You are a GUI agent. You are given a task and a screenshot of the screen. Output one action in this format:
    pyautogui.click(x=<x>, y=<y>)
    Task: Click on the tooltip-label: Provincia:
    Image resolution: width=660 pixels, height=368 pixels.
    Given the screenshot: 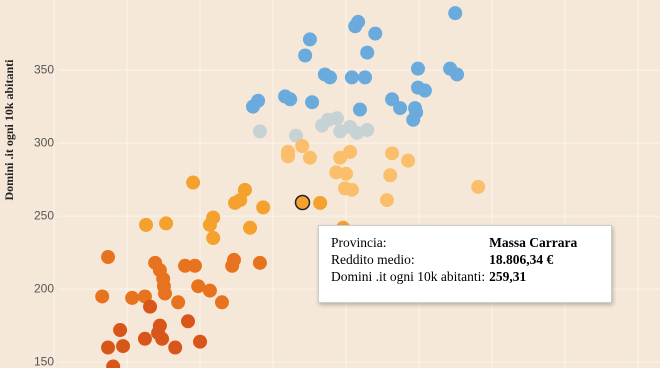 What is the action you would take?
    pyautogui.click(x=359, y=242)
    